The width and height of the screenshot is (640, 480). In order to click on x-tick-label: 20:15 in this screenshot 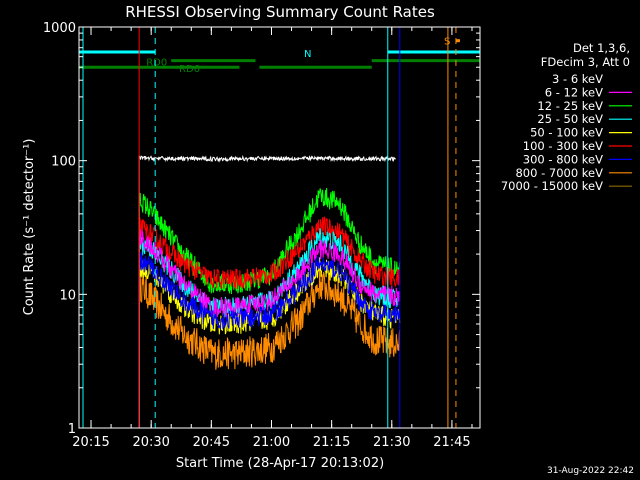, I will do `click(90, 442)`.